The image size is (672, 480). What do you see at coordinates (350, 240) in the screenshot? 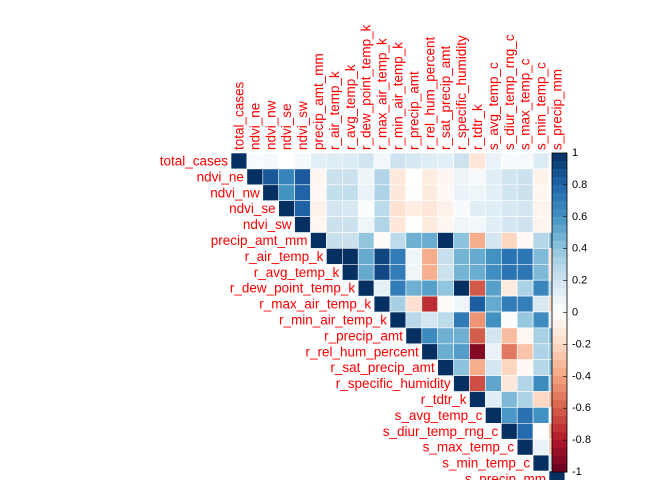
I see `cell-precip_amt_mm-r_avg_temp_k` at bounding box center [350, 240].